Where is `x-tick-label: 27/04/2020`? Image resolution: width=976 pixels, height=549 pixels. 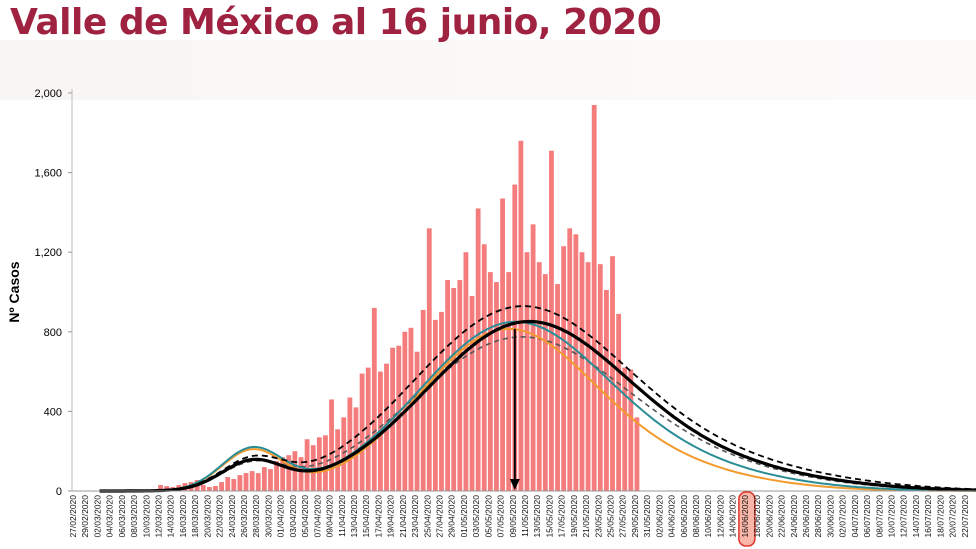 x-tick-label: 27/04/2020 is located at coordinates (439, 516).